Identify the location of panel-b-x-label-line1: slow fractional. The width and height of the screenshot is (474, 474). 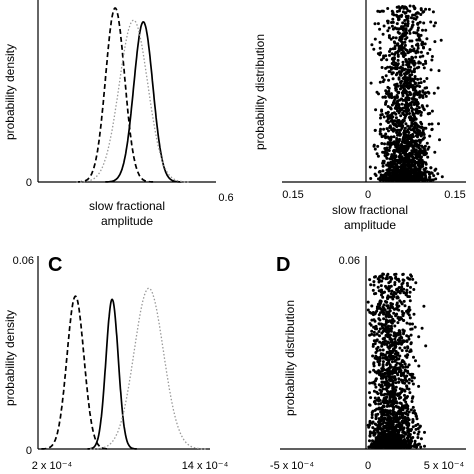
(370, 210).